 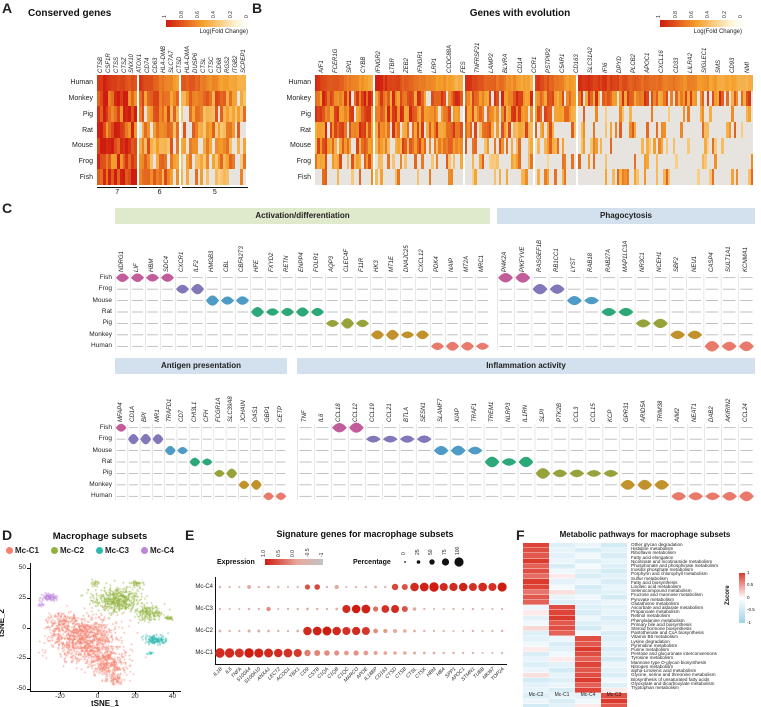 I want to click on pathway-label: Sulfur metabolism, so click(x=649, y=578).